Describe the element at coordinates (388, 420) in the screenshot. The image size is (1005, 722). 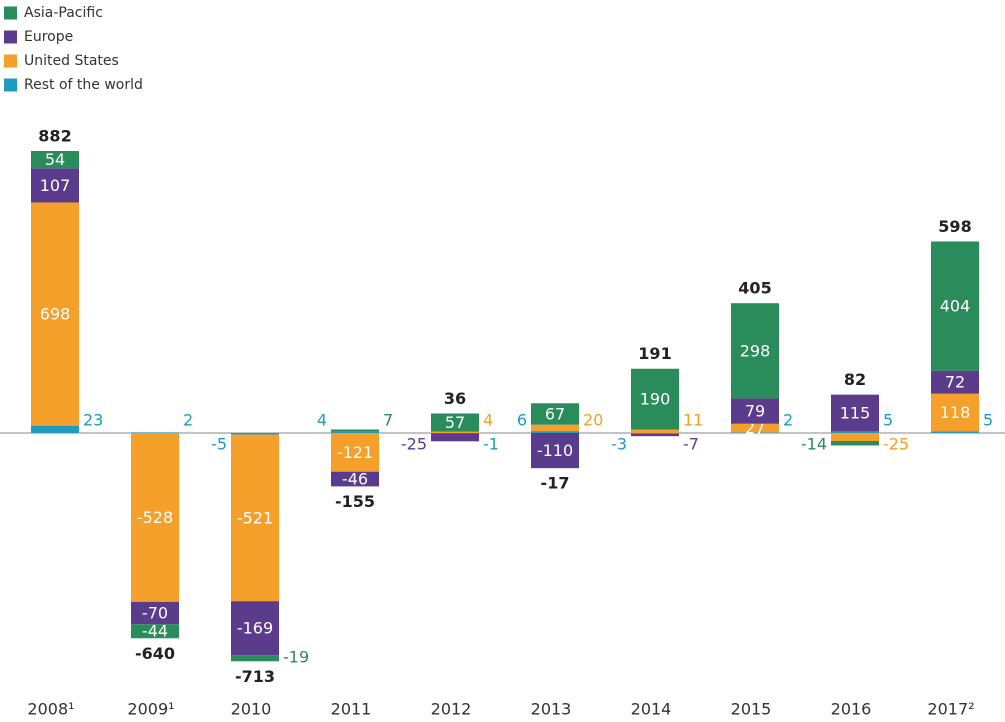
I see `segment-label: 7` at that location.